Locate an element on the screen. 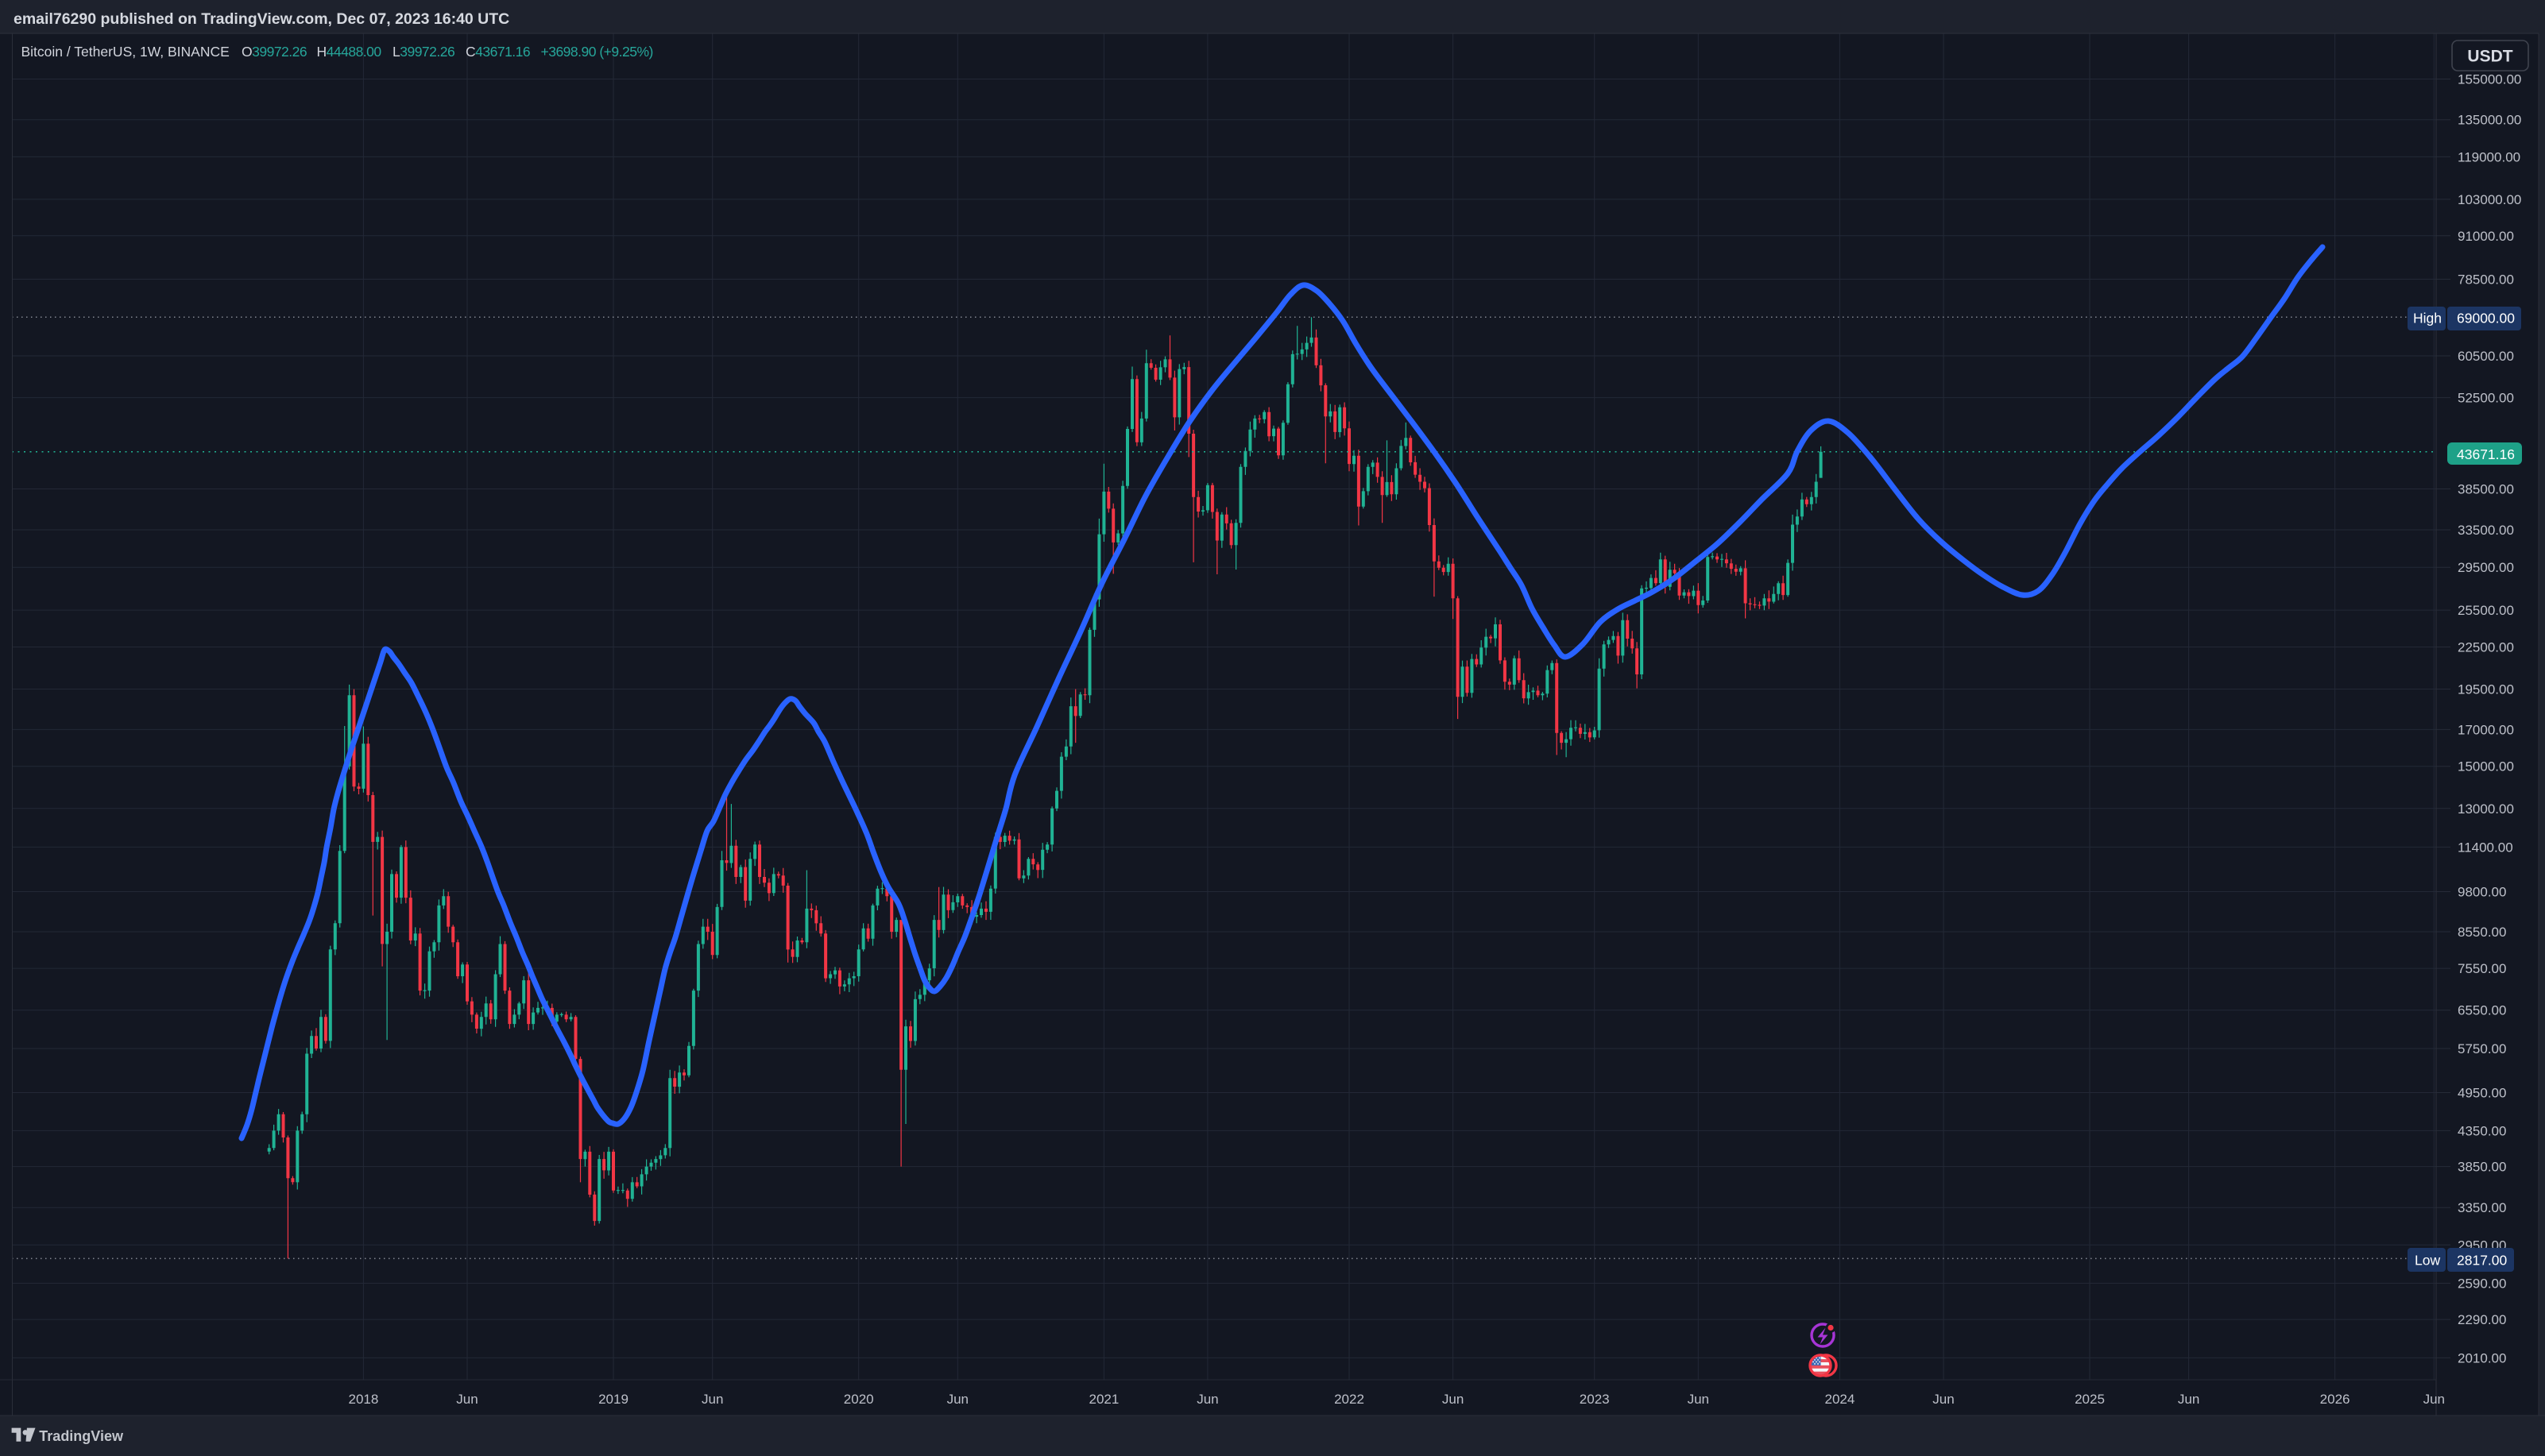 This screenshot has width=2545, height=1456. svg-text: 2290.00 is located at coordinates (2482, 1319).